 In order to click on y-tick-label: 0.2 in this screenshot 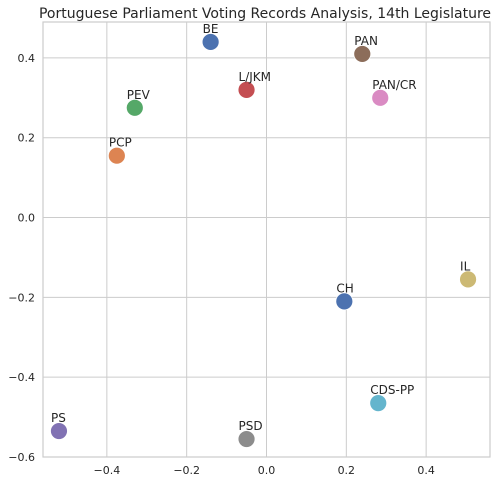, I will do `click(27, 138)`.